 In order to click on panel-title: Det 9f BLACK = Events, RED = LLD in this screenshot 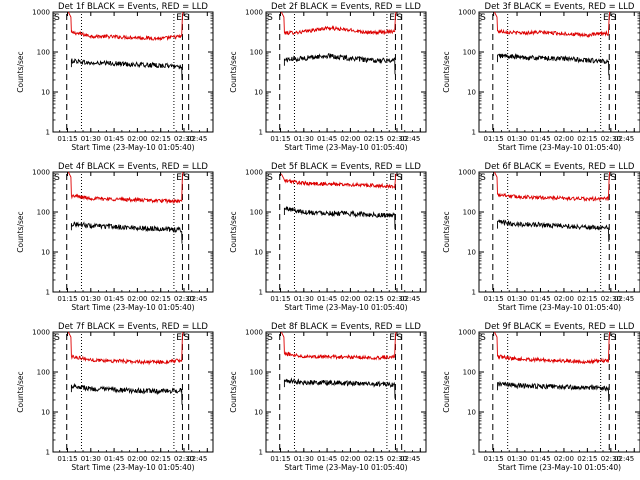, I will do `click(560, 327)`.